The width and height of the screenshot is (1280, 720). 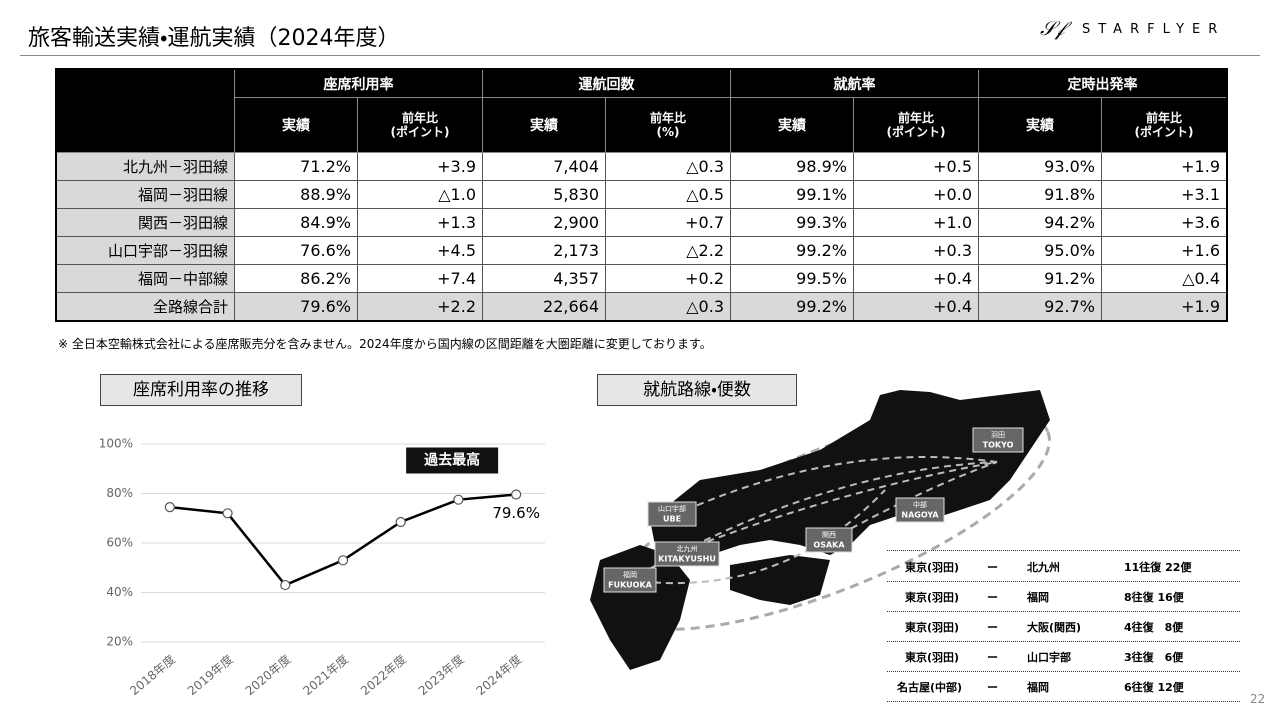 What do you see at coordinates (1103, 83) in the screenshot?
I see `group-header: 定時出発率` at bounding box center [1103, 83].